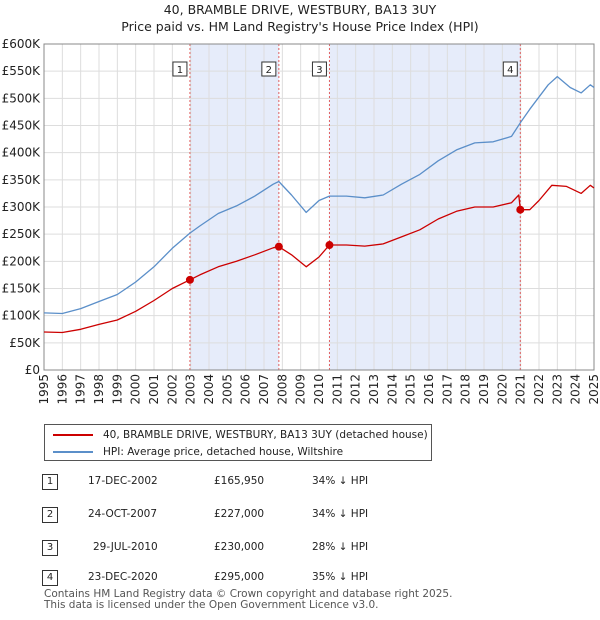 The height and width of the screenshot is (620, 600). What do you see at coordinates (191, 389) in the screenshot?
I see `x-tick-label: 2003` at bounding box center [191, 389].